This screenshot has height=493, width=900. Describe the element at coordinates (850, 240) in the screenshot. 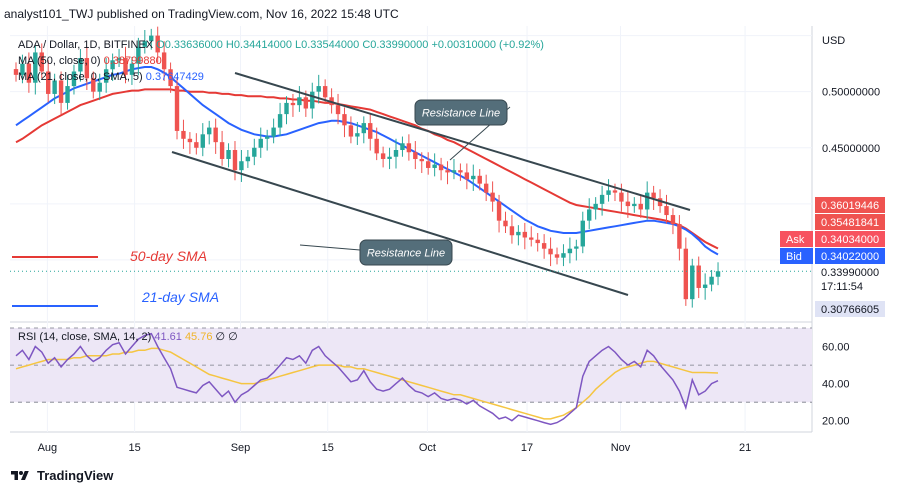

I see `price-marker-label: 0.34034000` at that location.